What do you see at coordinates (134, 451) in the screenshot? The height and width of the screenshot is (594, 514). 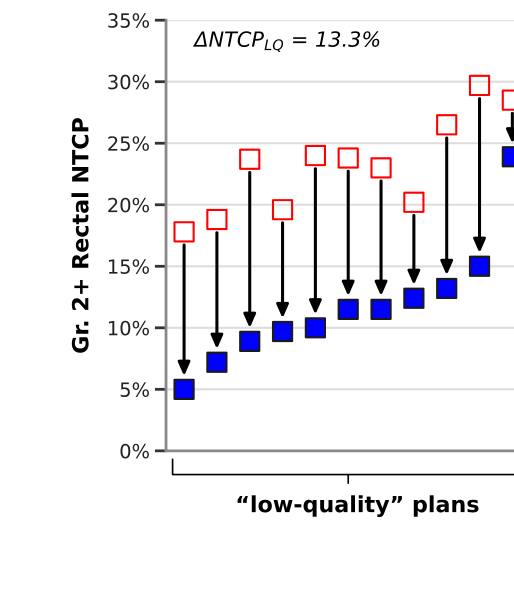 I see `y-tick-label: 0%` at bounding box center [134, 451].